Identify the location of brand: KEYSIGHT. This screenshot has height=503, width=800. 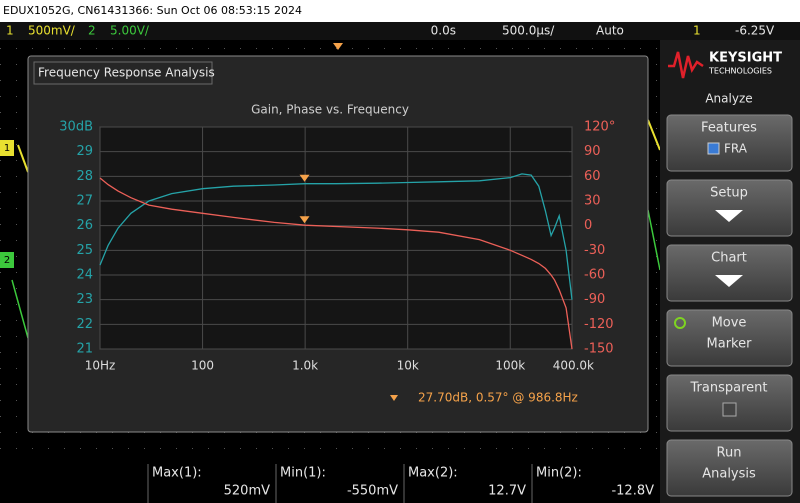
(745, 58).